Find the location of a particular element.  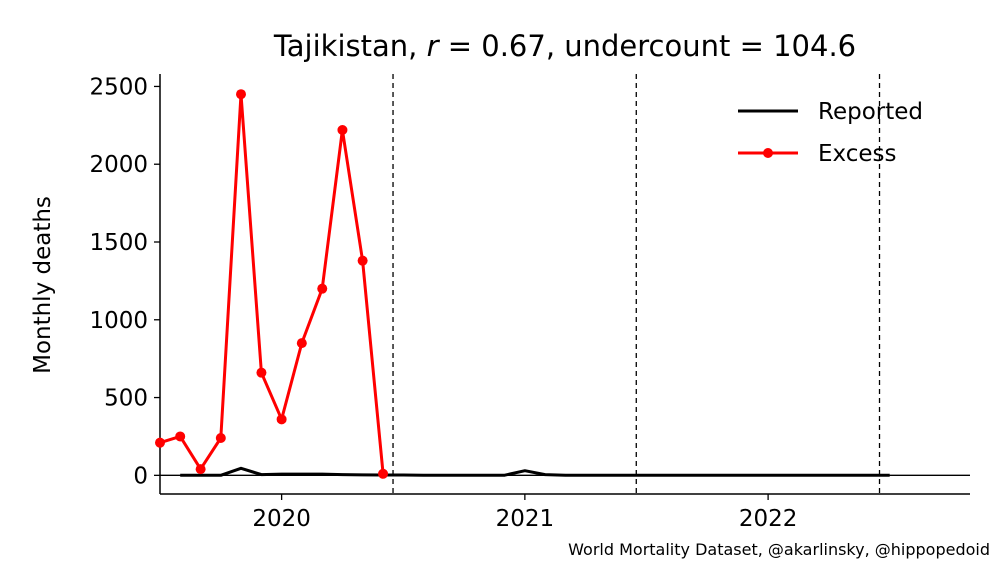

legend-reported-label: Reported is located at coordinates (870, 112).